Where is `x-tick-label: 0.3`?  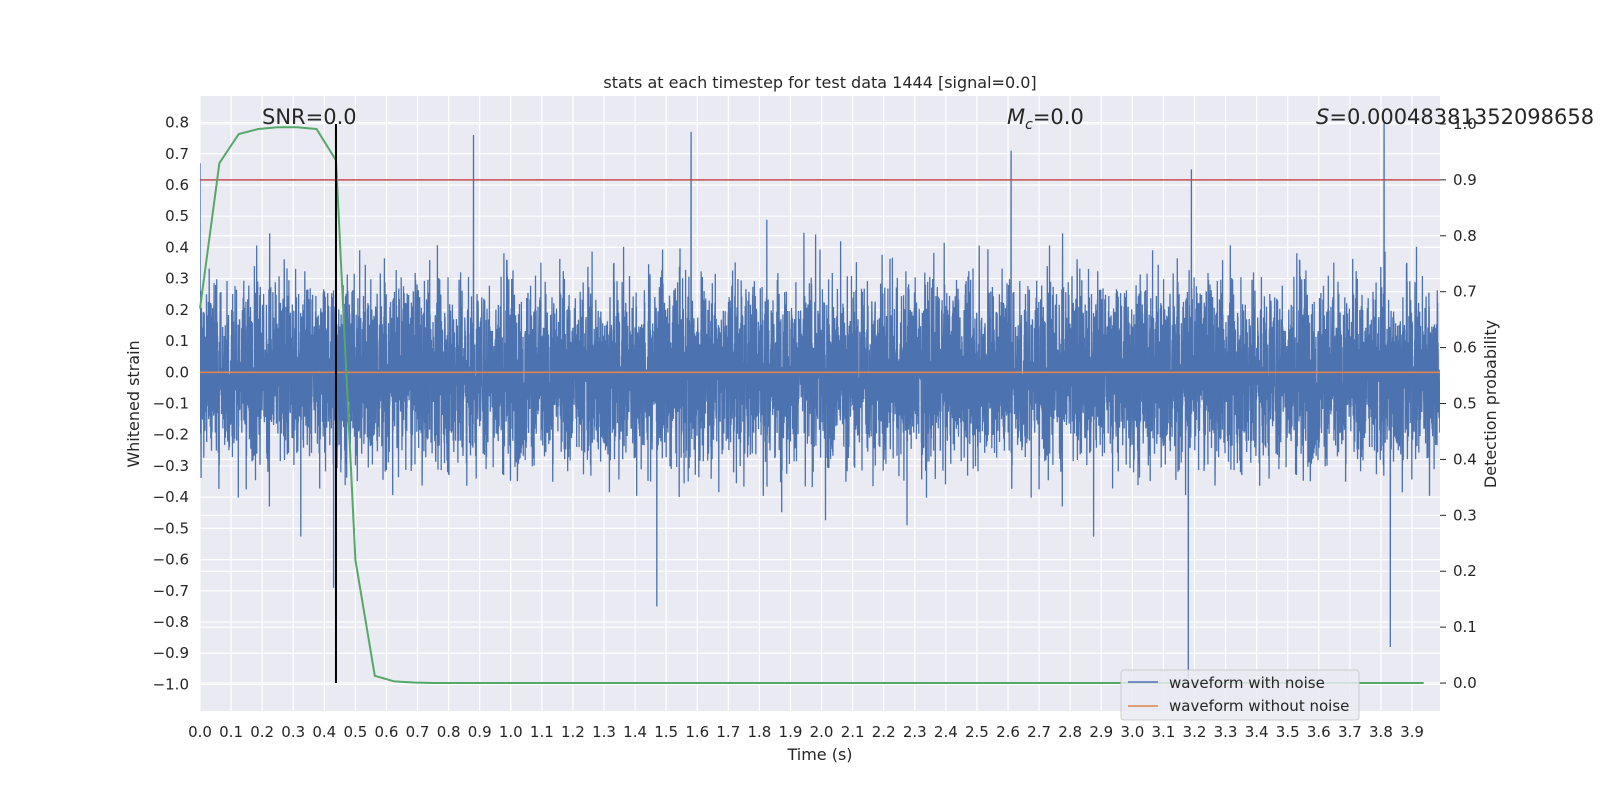
x-tick-label: 0.3 is located at coordinates (293, 732).